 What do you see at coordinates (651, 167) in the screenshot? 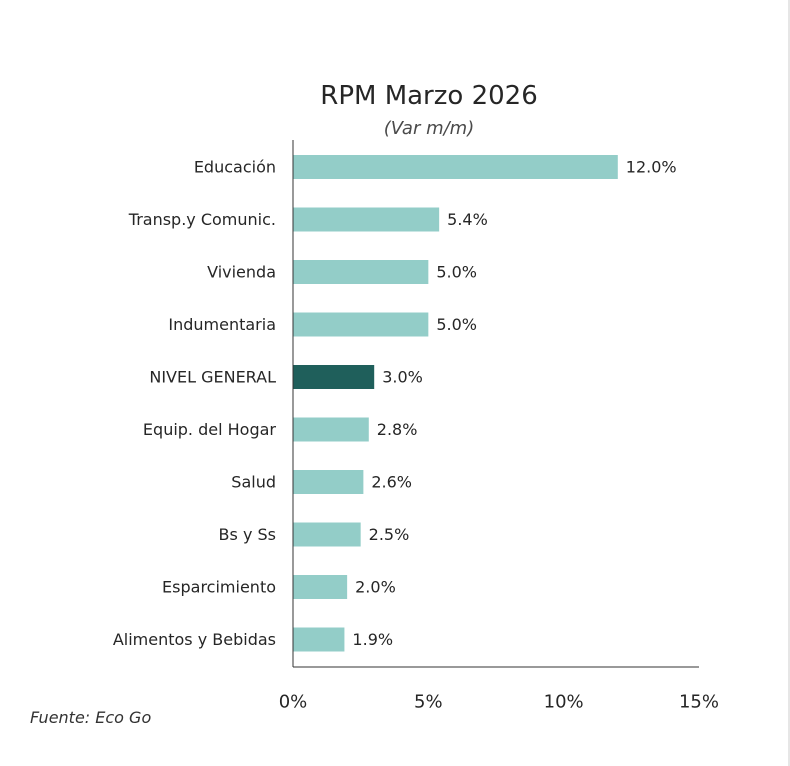
I see `data-label: 12.0%` at bounding box center [651, 167].